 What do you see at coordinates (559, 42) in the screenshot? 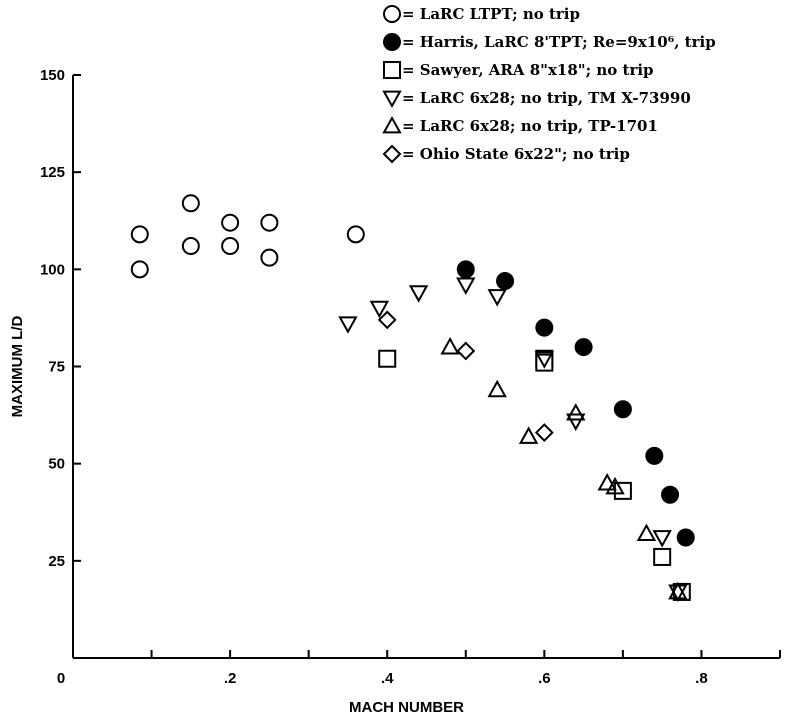
I see `legend-label: = Harris, LaRC 8'TPT; Re=9x10⁶, trip` at bounding box center [559, 42].